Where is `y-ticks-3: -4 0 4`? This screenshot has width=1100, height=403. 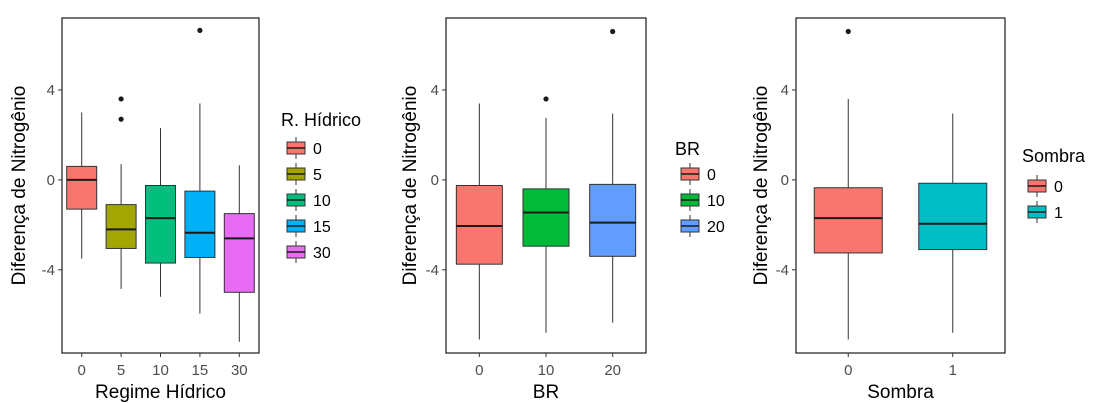
y-ticks-3: -4 0 4 is located at coordinates (786, 180).